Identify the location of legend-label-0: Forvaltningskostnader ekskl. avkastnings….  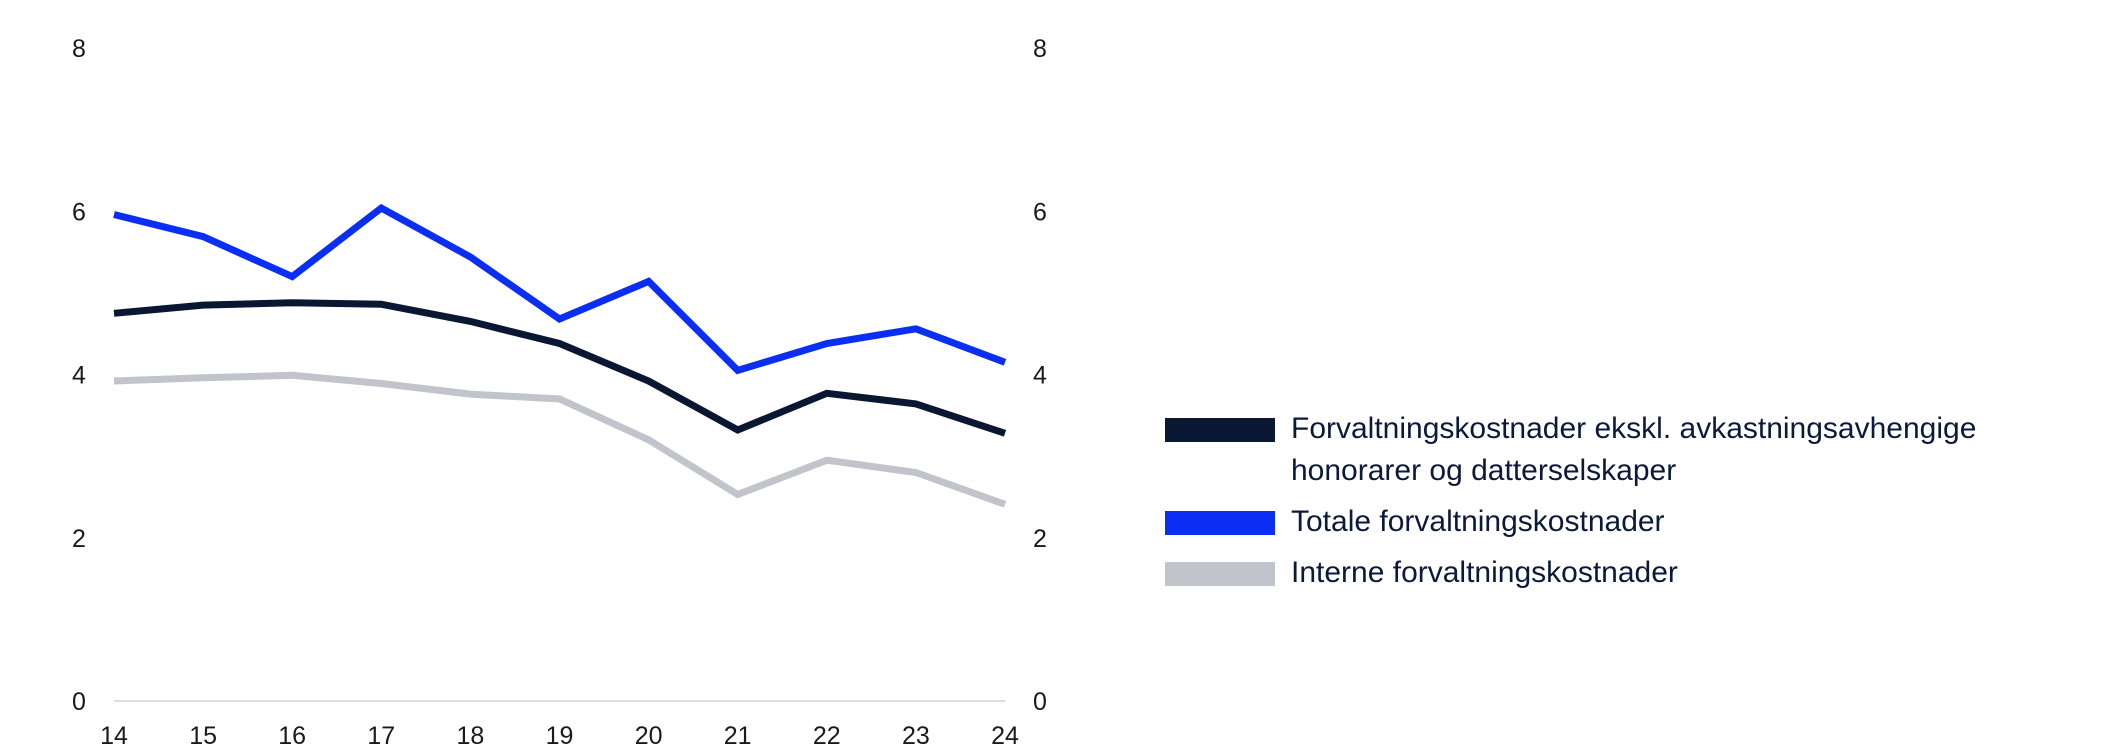
(1634, 449).